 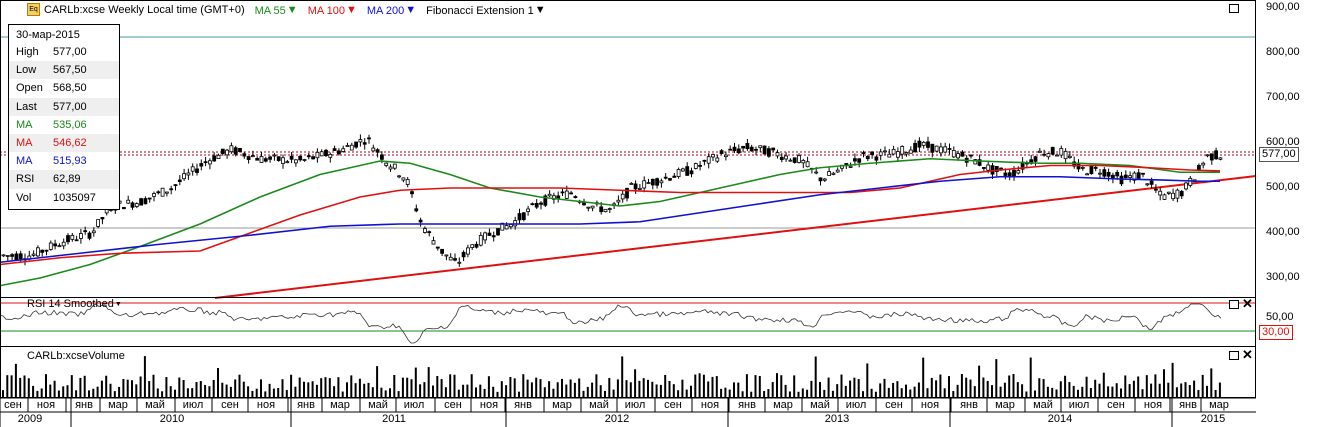 I want to click on month-label: май, so click(x=820, y=405).